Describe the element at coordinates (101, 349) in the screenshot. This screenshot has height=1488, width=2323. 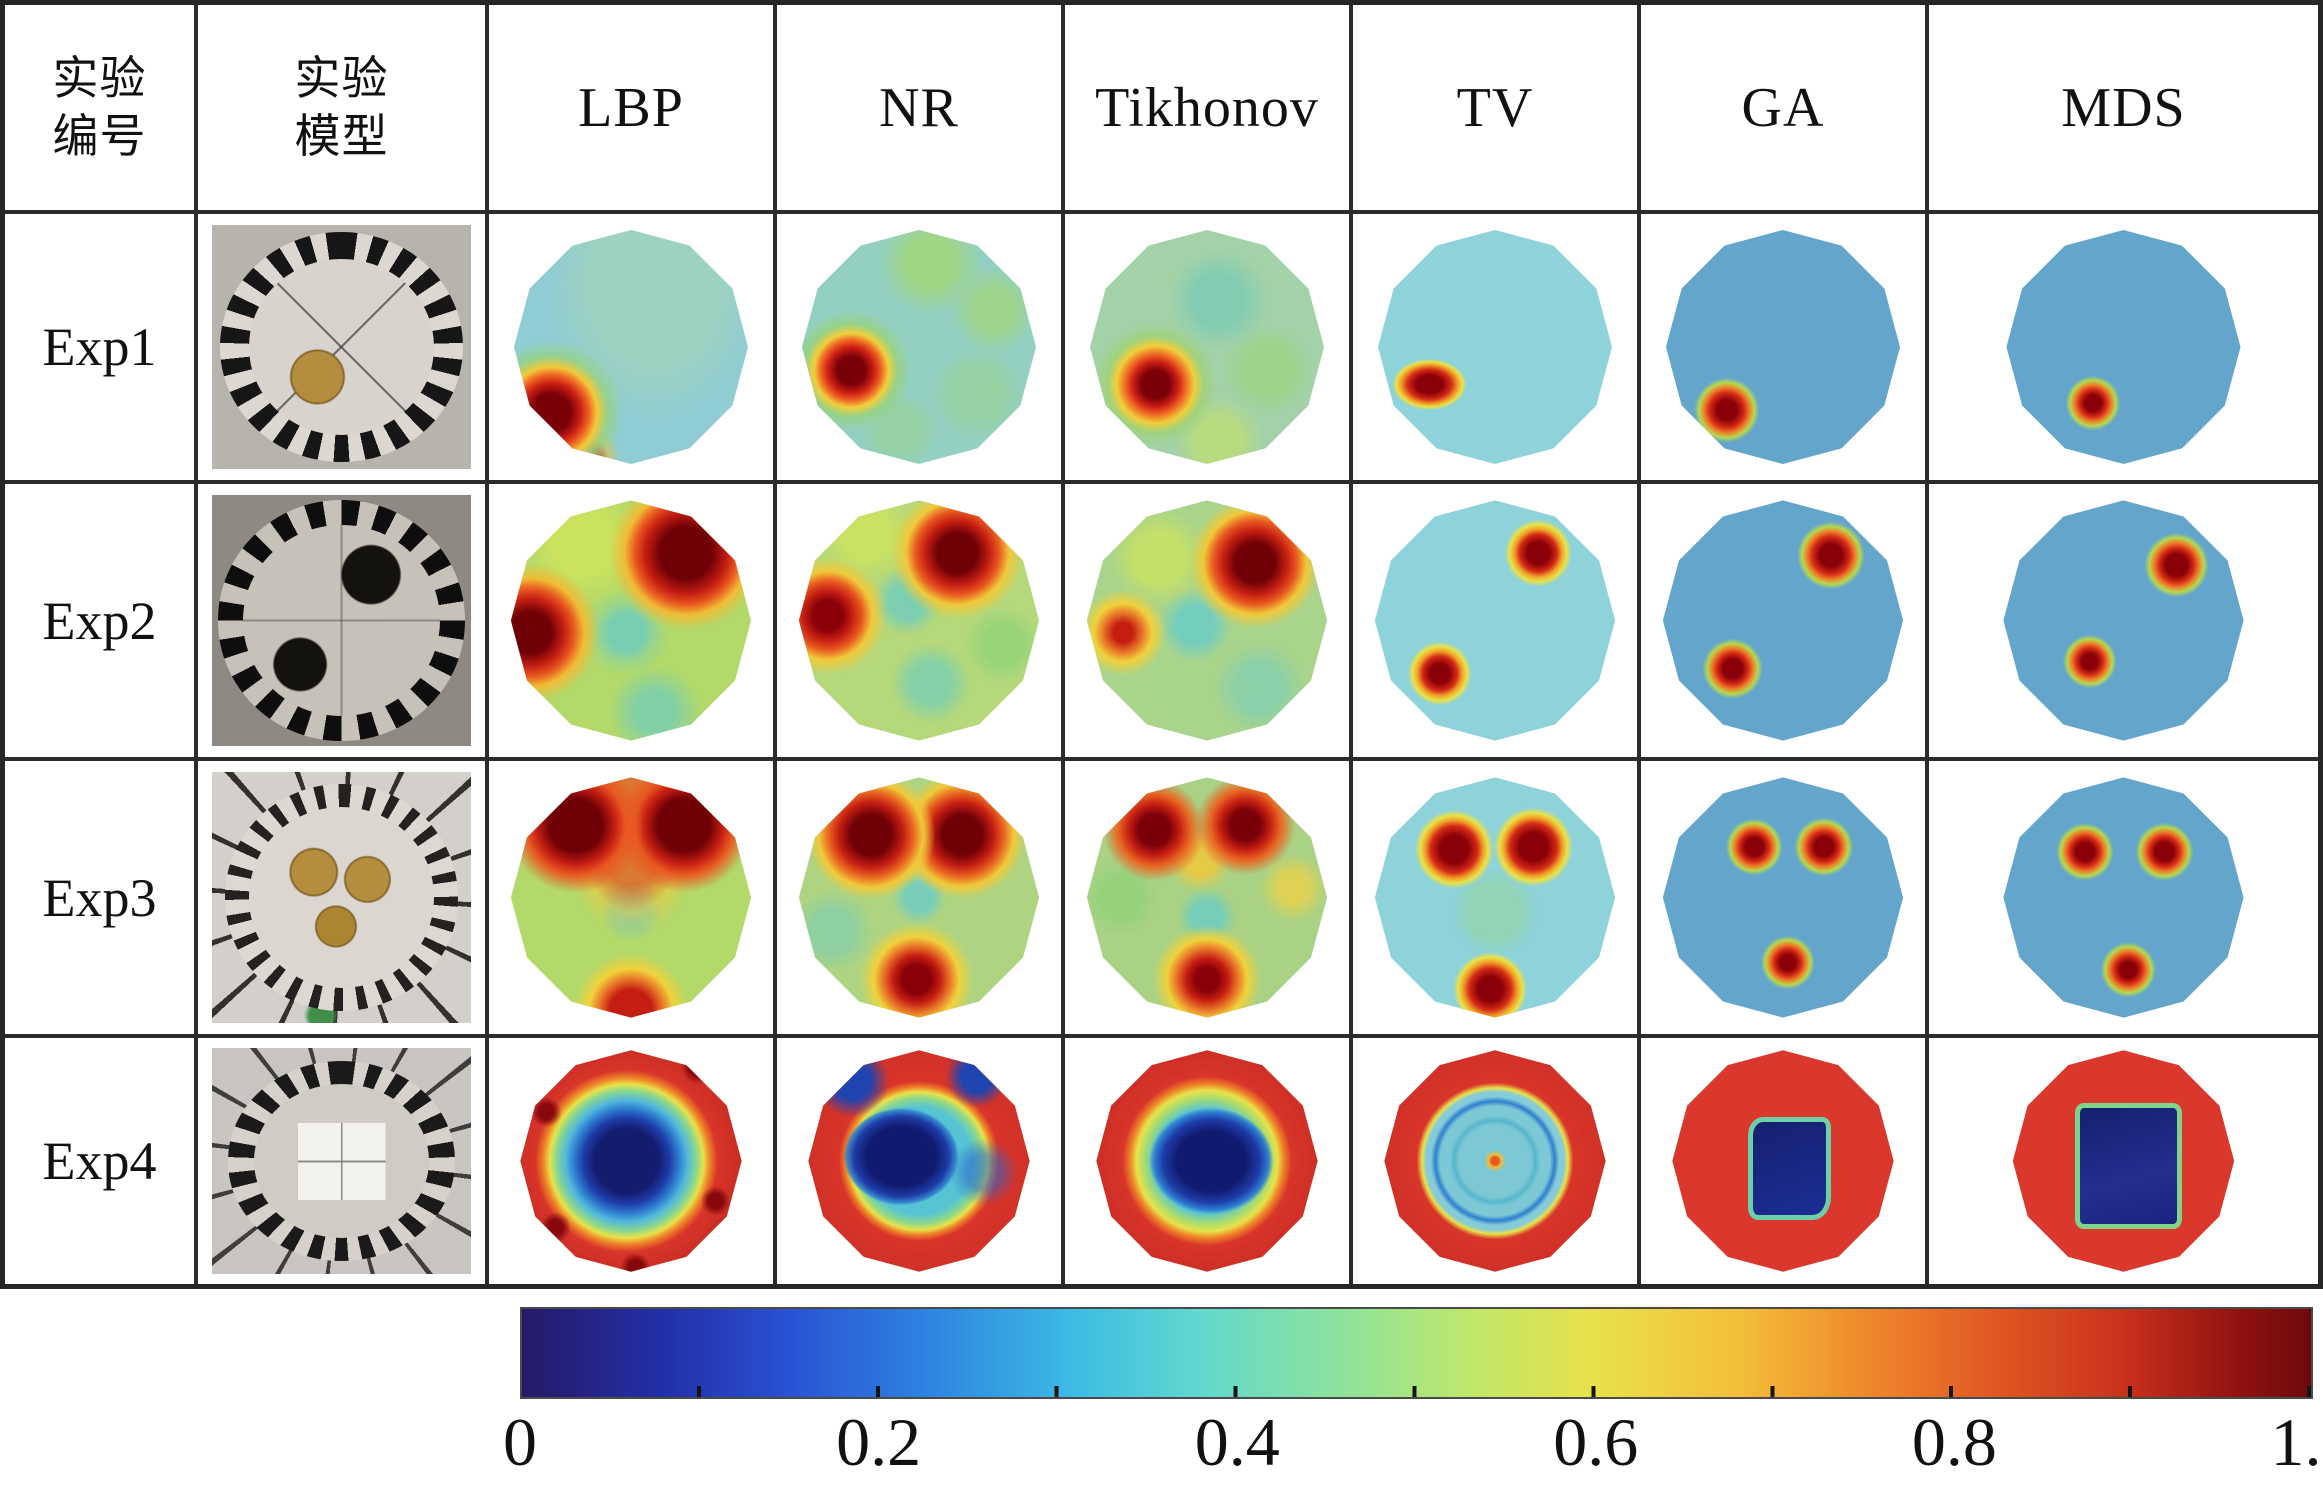
I see `row-label-exp1: Exp1` at that location.